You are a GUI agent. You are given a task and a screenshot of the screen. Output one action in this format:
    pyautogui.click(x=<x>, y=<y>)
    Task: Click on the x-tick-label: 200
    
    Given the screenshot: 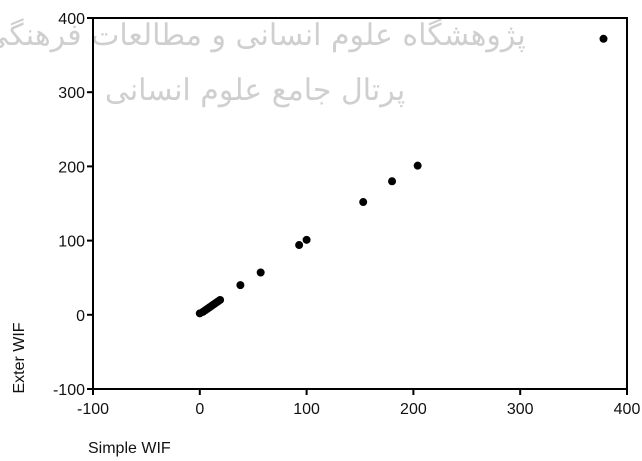 What is the action you would take?
    pyautogui.click(x=413, y=409)
    